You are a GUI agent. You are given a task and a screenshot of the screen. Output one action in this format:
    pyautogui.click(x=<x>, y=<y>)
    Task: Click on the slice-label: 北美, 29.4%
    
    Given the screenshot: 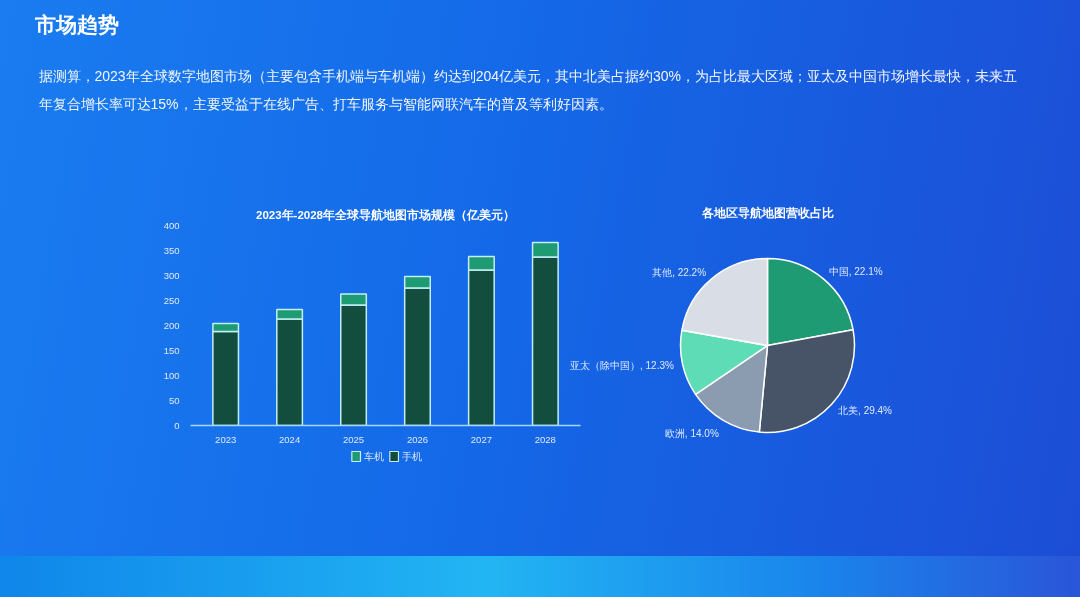 What is the action you would take?
    pyautogui.click(x=865, y=410)
    